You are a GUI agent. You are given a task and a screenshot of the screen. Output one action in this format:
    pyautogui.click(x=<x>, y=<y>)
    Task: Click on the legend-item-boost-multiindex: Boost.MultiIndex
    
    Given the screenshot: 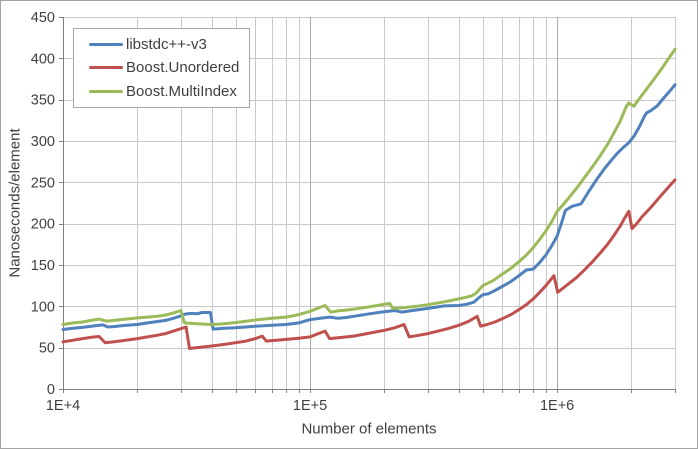 What is the action you would take?
    pyautogui.click(x=161, y=91)
    